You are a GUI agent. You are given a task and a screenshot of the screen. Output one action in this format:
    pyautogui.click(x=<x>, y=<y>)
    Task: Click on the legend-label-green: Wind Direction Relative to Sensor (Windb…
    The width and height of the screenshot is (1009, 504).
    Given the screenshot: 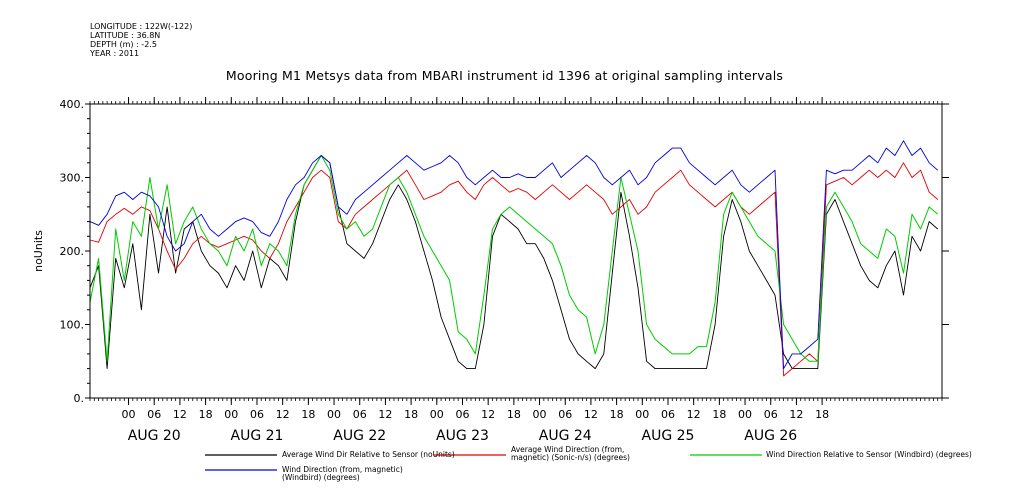 What is the action you would take?
    pyautogui.click(x=869, y=454)
    